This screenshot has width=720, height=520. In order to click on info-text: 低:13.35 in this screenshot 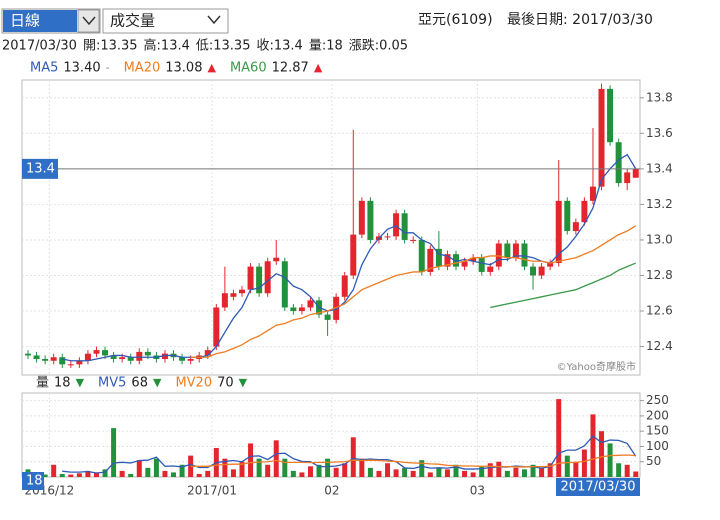, I will do `click(223, 46)`.